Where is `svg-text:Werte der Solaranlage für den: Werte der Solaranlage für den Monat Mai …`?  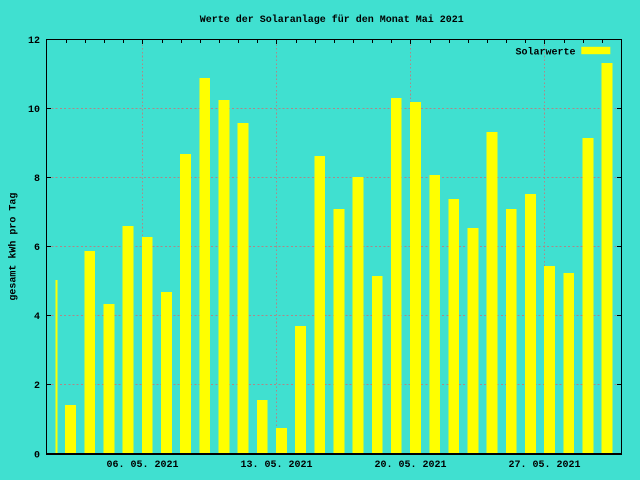 svg-text:Werte der Solaranlage für den: Werte der Solaranlage für den Monat Mai … is located at coordinates (332, 20).